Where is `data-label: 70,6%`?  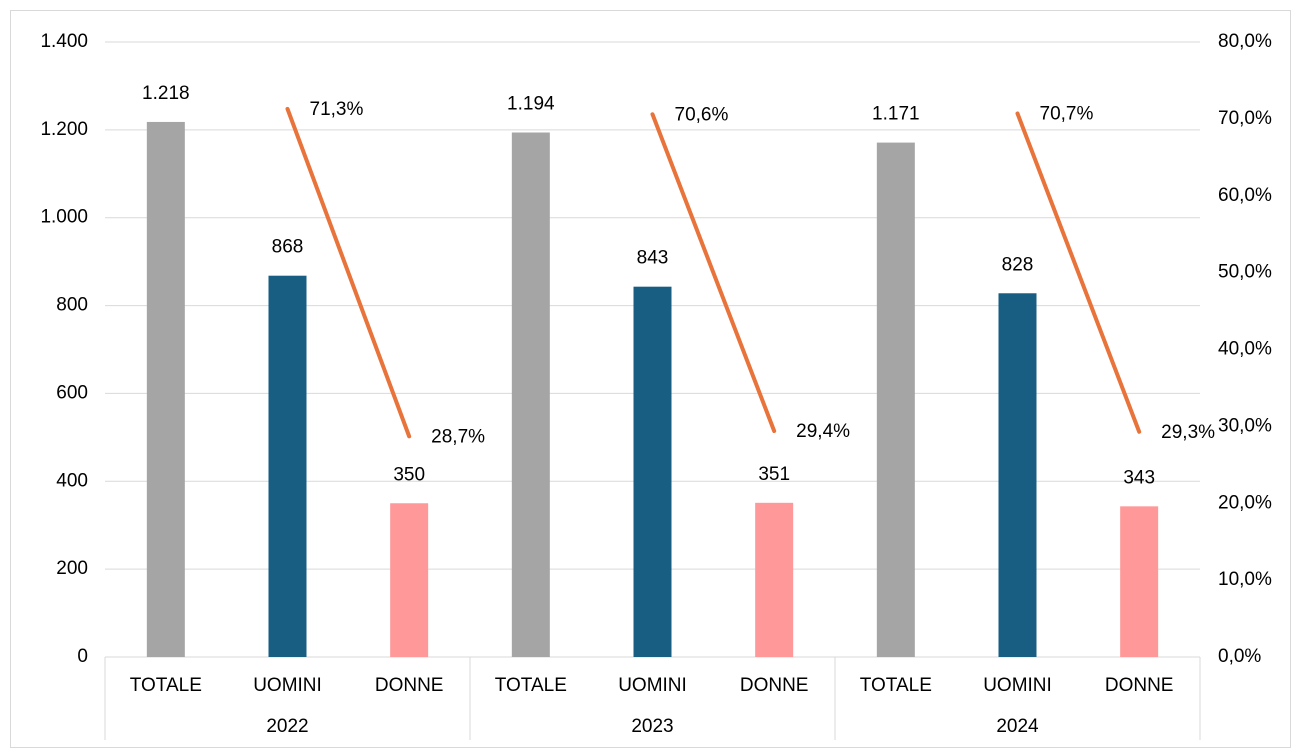
data-label: 70,6% is located at coordinates (702, 114).